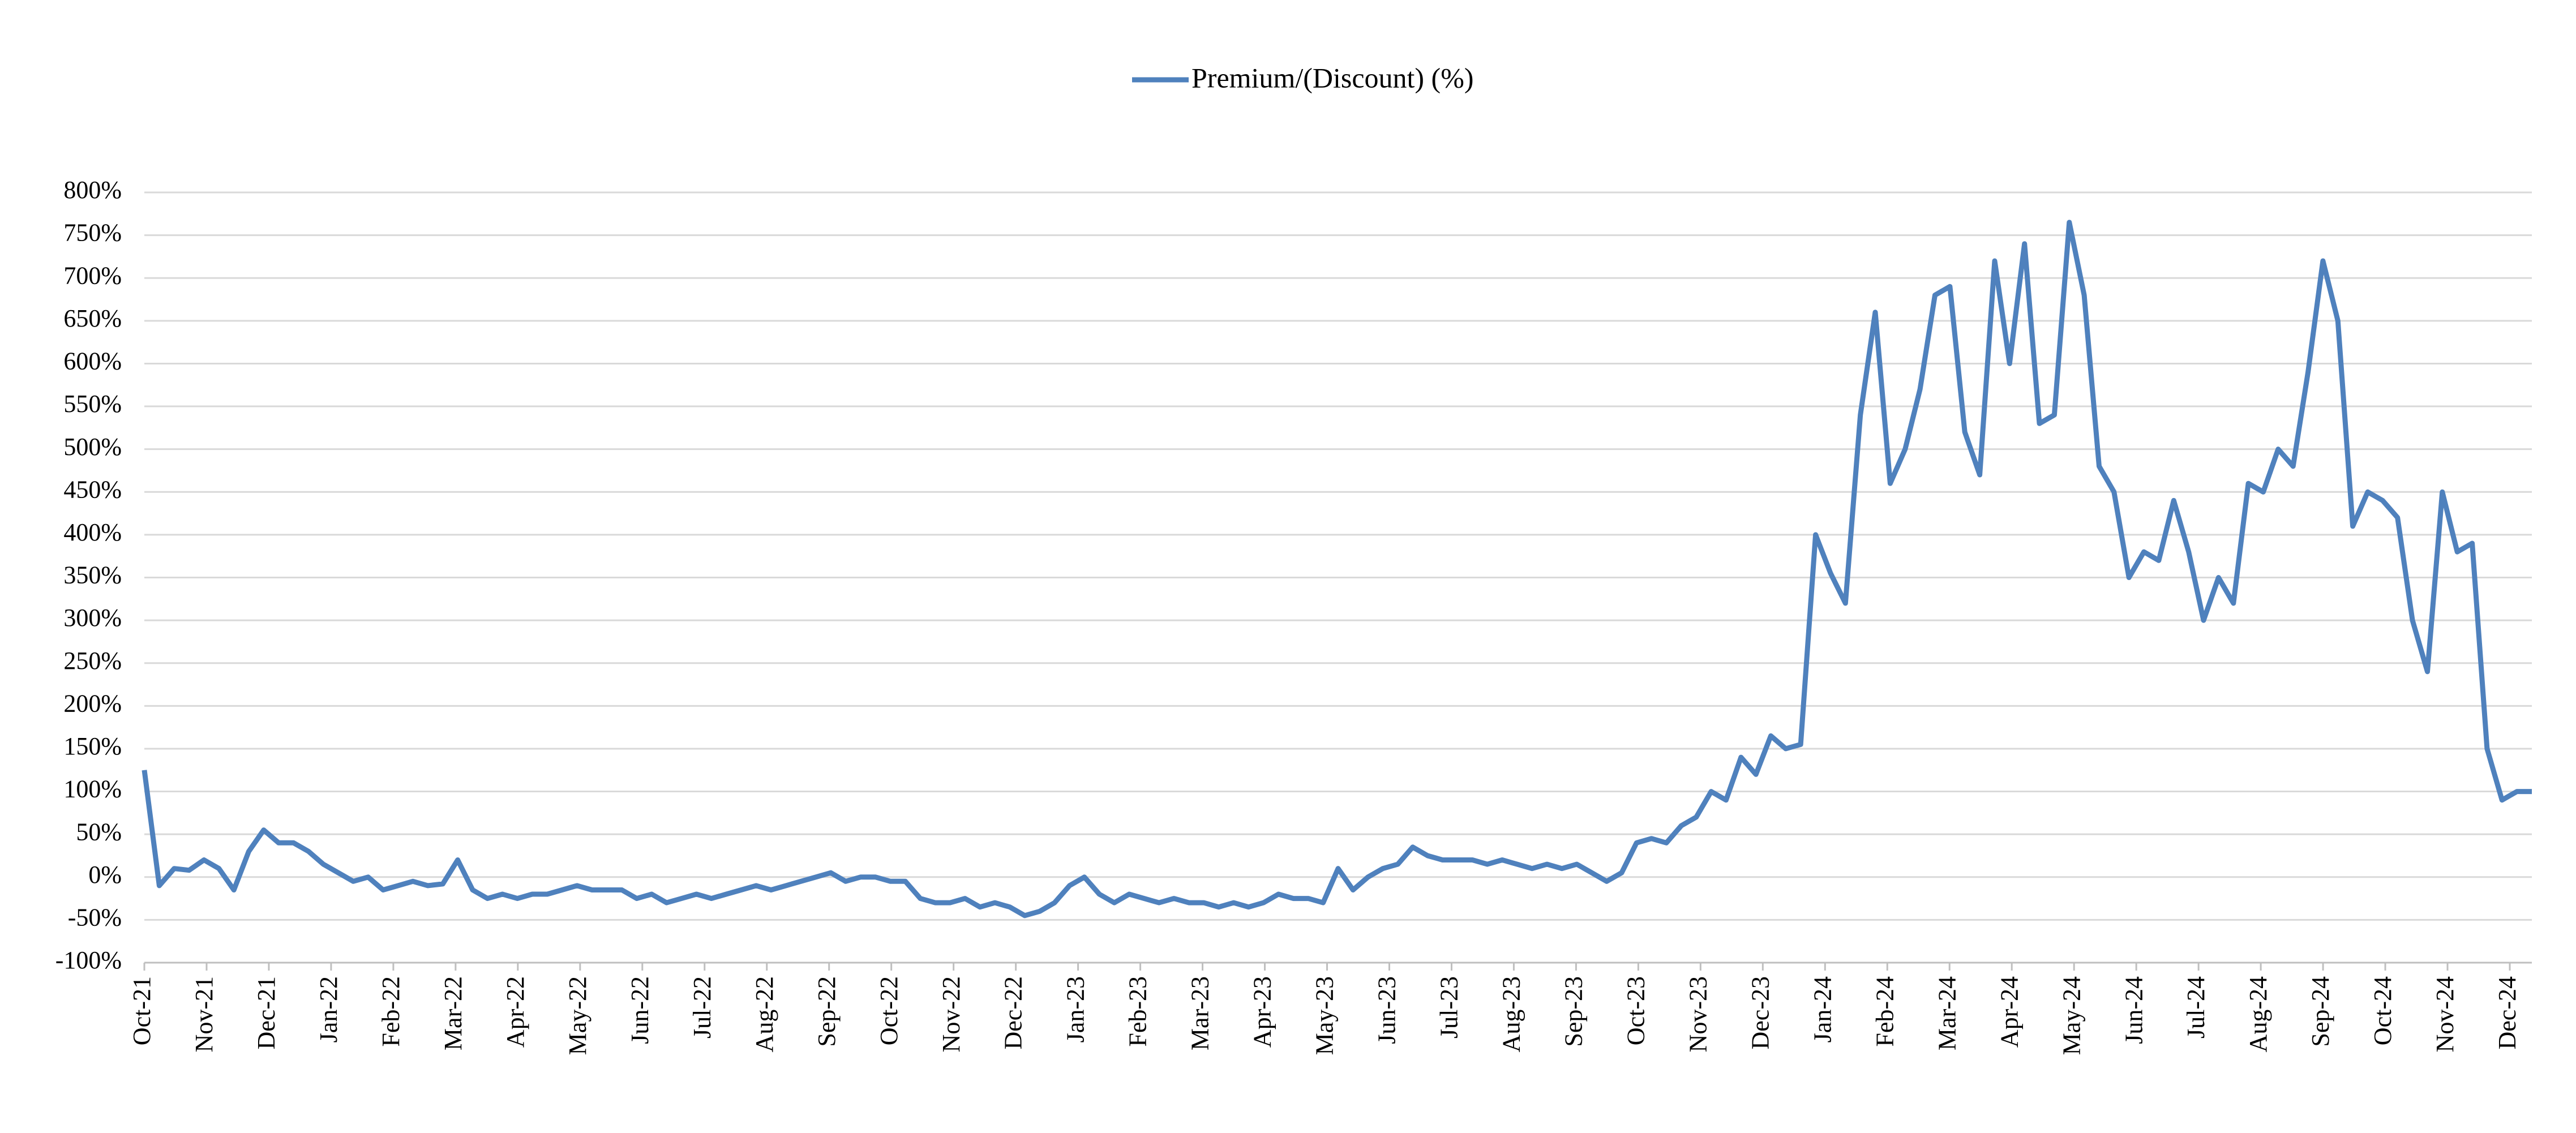 The height and width of the screenshot is (1133, 2576). Describe the element at coordinates (2320, 1011) in the screenshot. I see `x-tick-label: Sep-24` at that location.